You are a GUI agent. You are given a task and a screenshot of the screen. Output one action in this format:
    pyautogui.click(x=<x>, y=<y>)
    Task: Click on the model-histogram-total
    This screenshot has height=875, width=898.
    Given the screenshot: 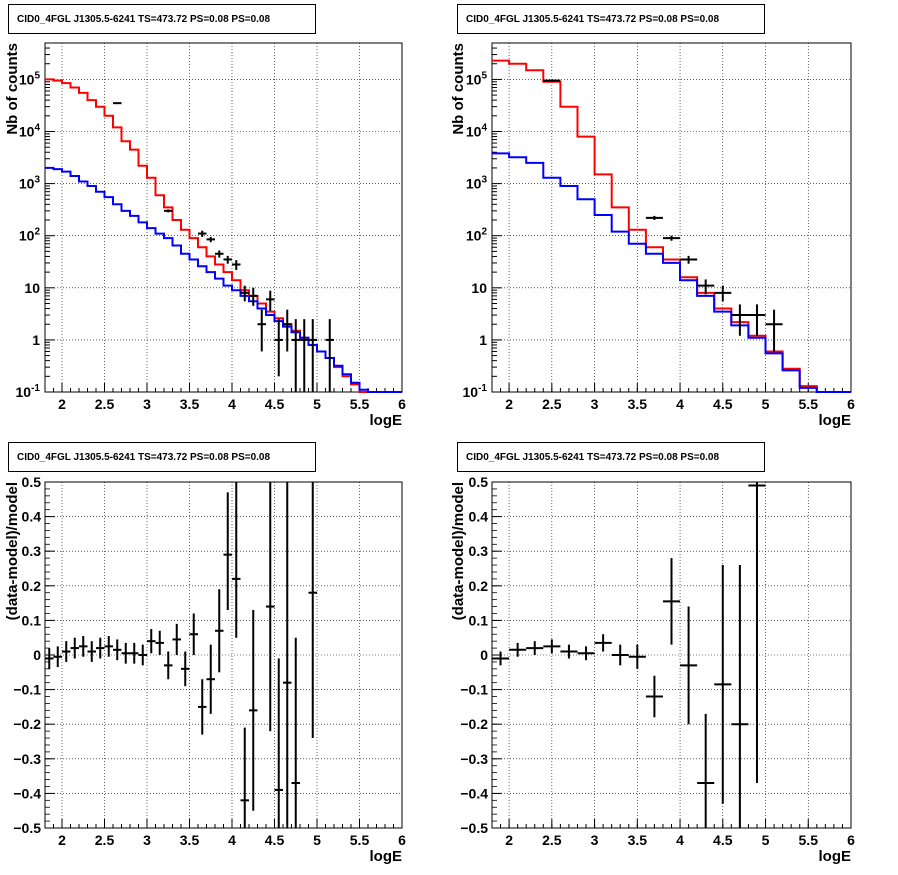 What is the action you would take?
    pyautogui.click(x=223, y=235)
    